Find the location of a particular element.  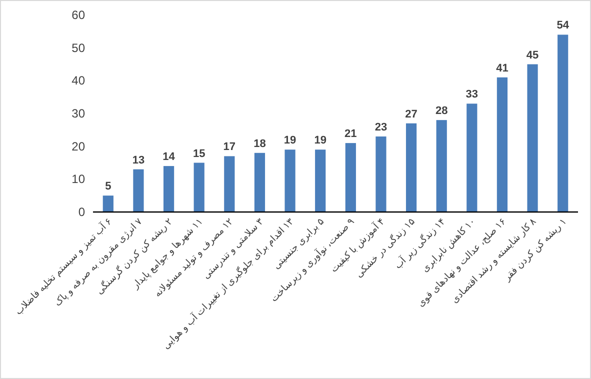

data-label: 21 is located at coordinates (350, 134).